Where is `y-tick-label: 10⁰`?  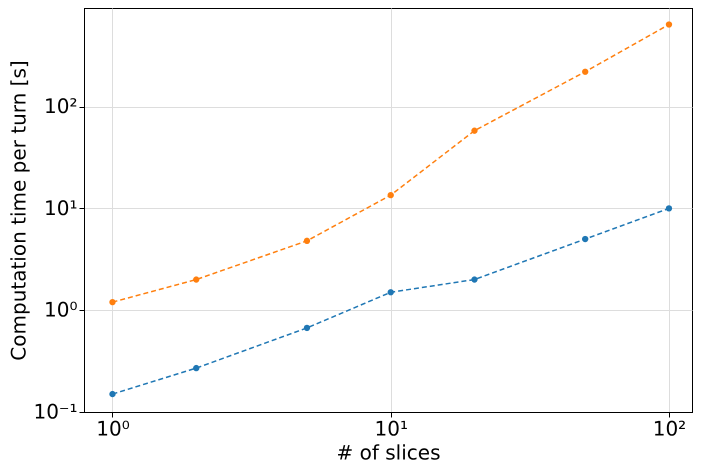 y-tick-label: 10⁰ is located at coordinates (61, 310).